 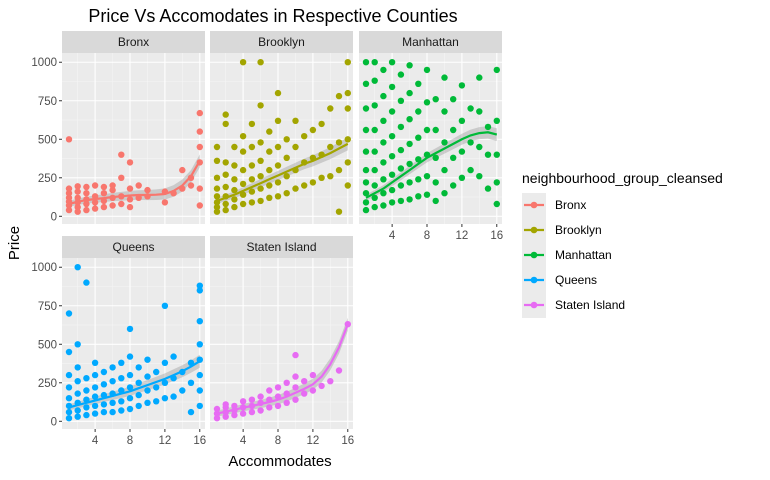 What do you see at coordinates (281, 42) in the screenshot?
I see `facet-strip-label: Brooklyn` at bounding box center [281, 42].